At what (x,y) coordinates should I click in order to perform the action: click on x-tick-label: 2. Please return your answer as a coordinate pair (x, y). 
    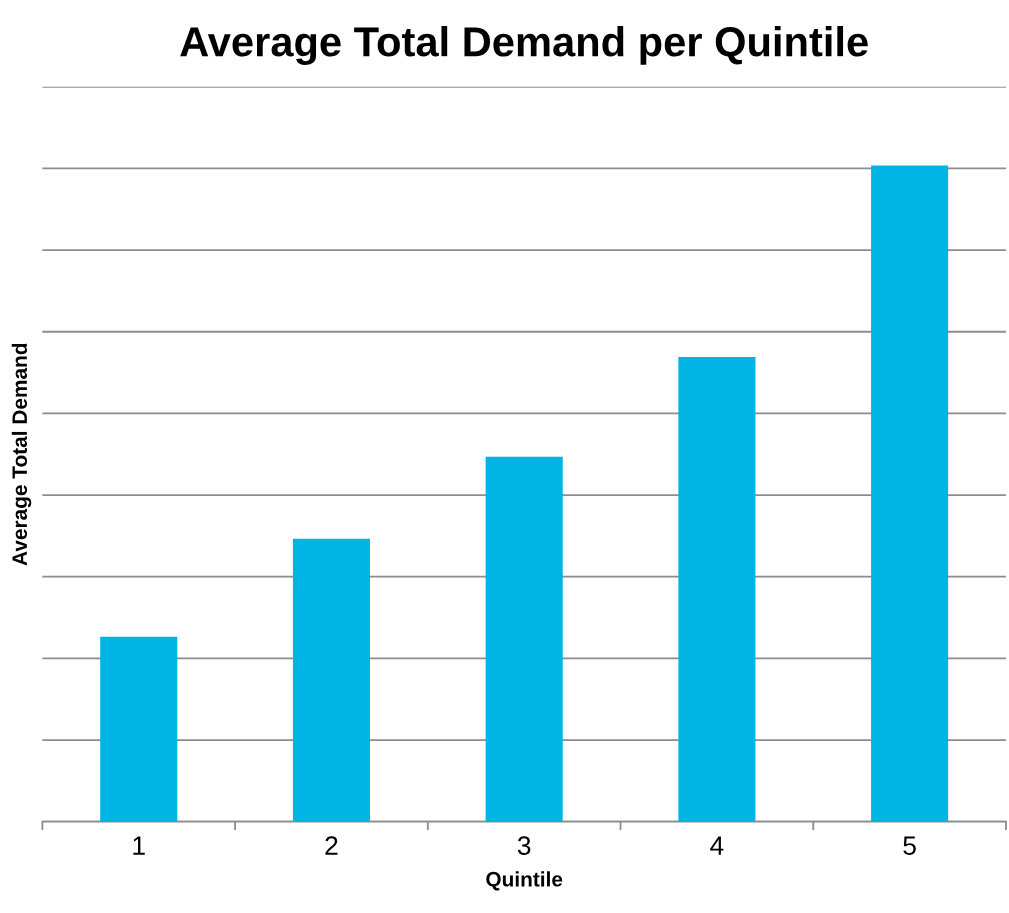
    Looking at the image, I should click on (331, 845).